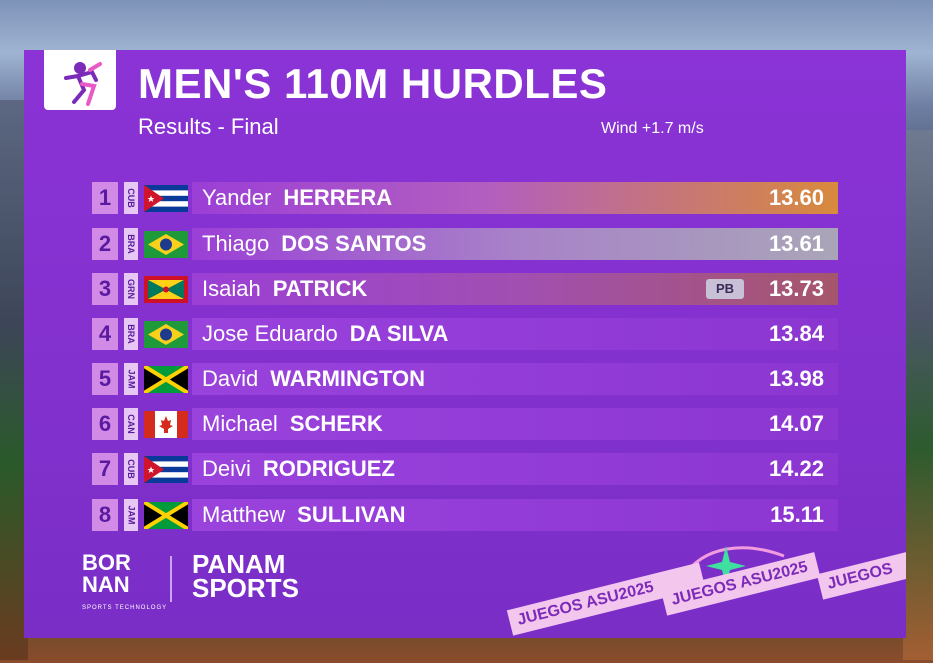  I want to click on result-row: 3 GRN Isaiah PATRICK PB 13.73, so click(465, 289).